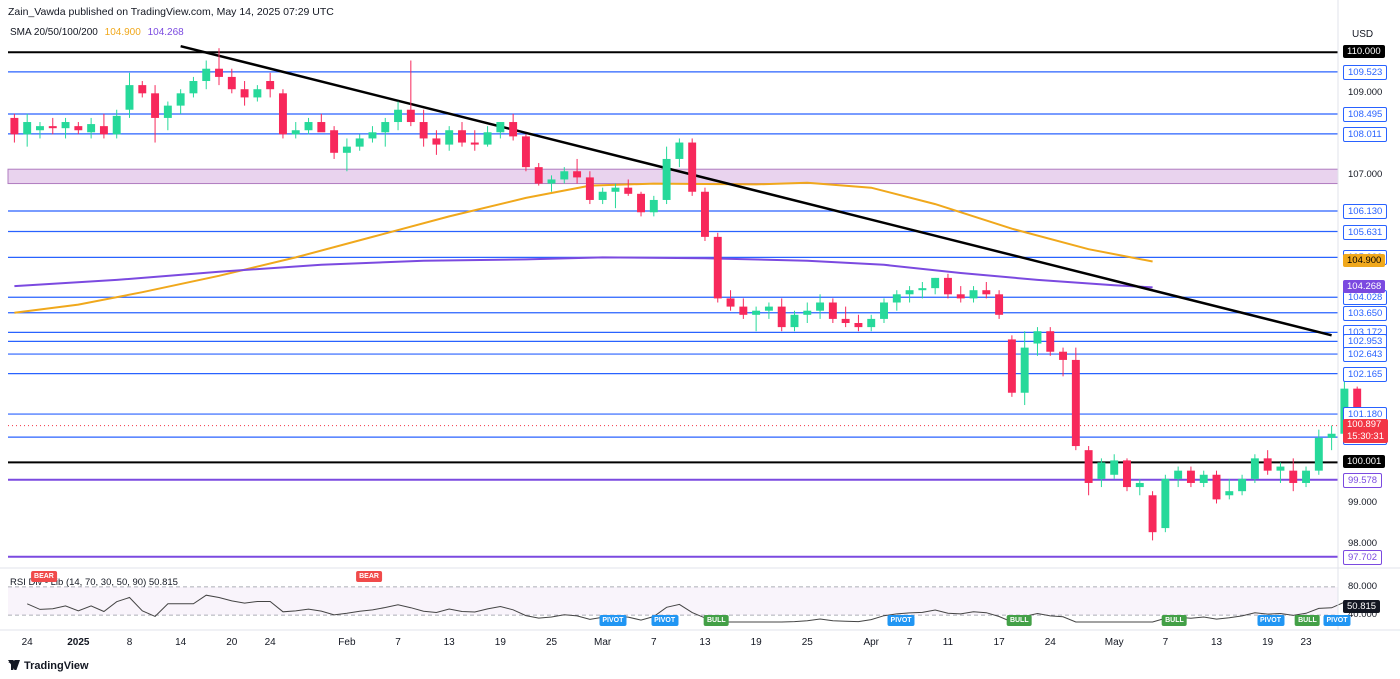 Image resolution: width=1400 pixels, height=679 pixels. Describe the element at coordinates (1365, 72) in the screenshot. I see `level-tag: 109.523` at that location.